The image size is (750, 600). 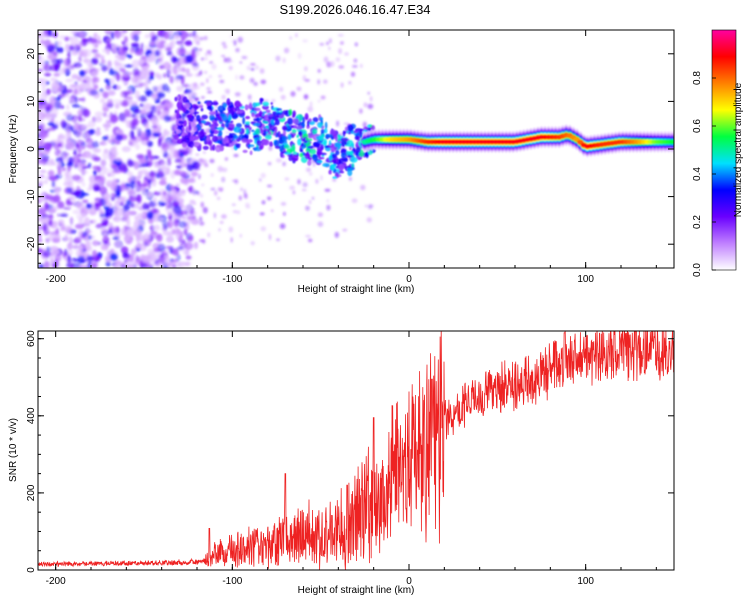 I want to click on colorbar-gradient, so click(x=724, y=150).